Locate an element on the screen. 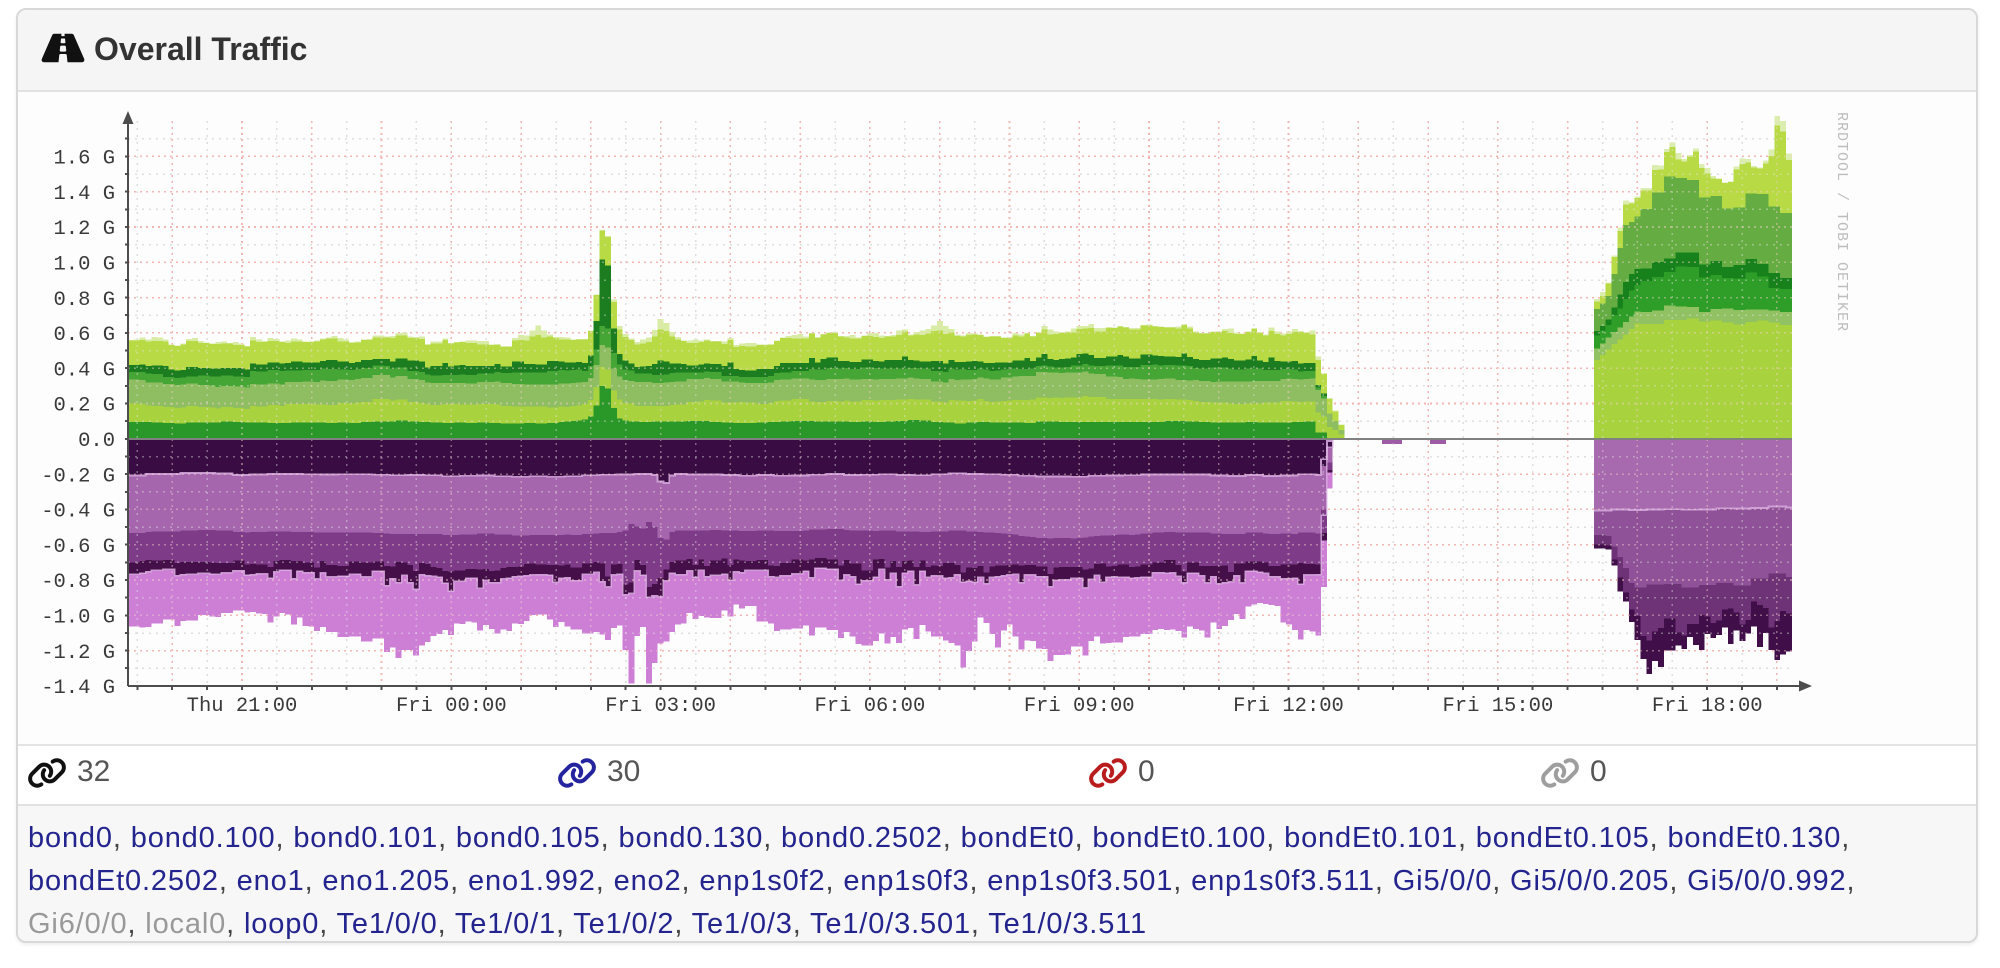 The height and width of the screenshot is (968, 2000). svg-text: Fri 15:00 is located at coordinates (1498, 706).